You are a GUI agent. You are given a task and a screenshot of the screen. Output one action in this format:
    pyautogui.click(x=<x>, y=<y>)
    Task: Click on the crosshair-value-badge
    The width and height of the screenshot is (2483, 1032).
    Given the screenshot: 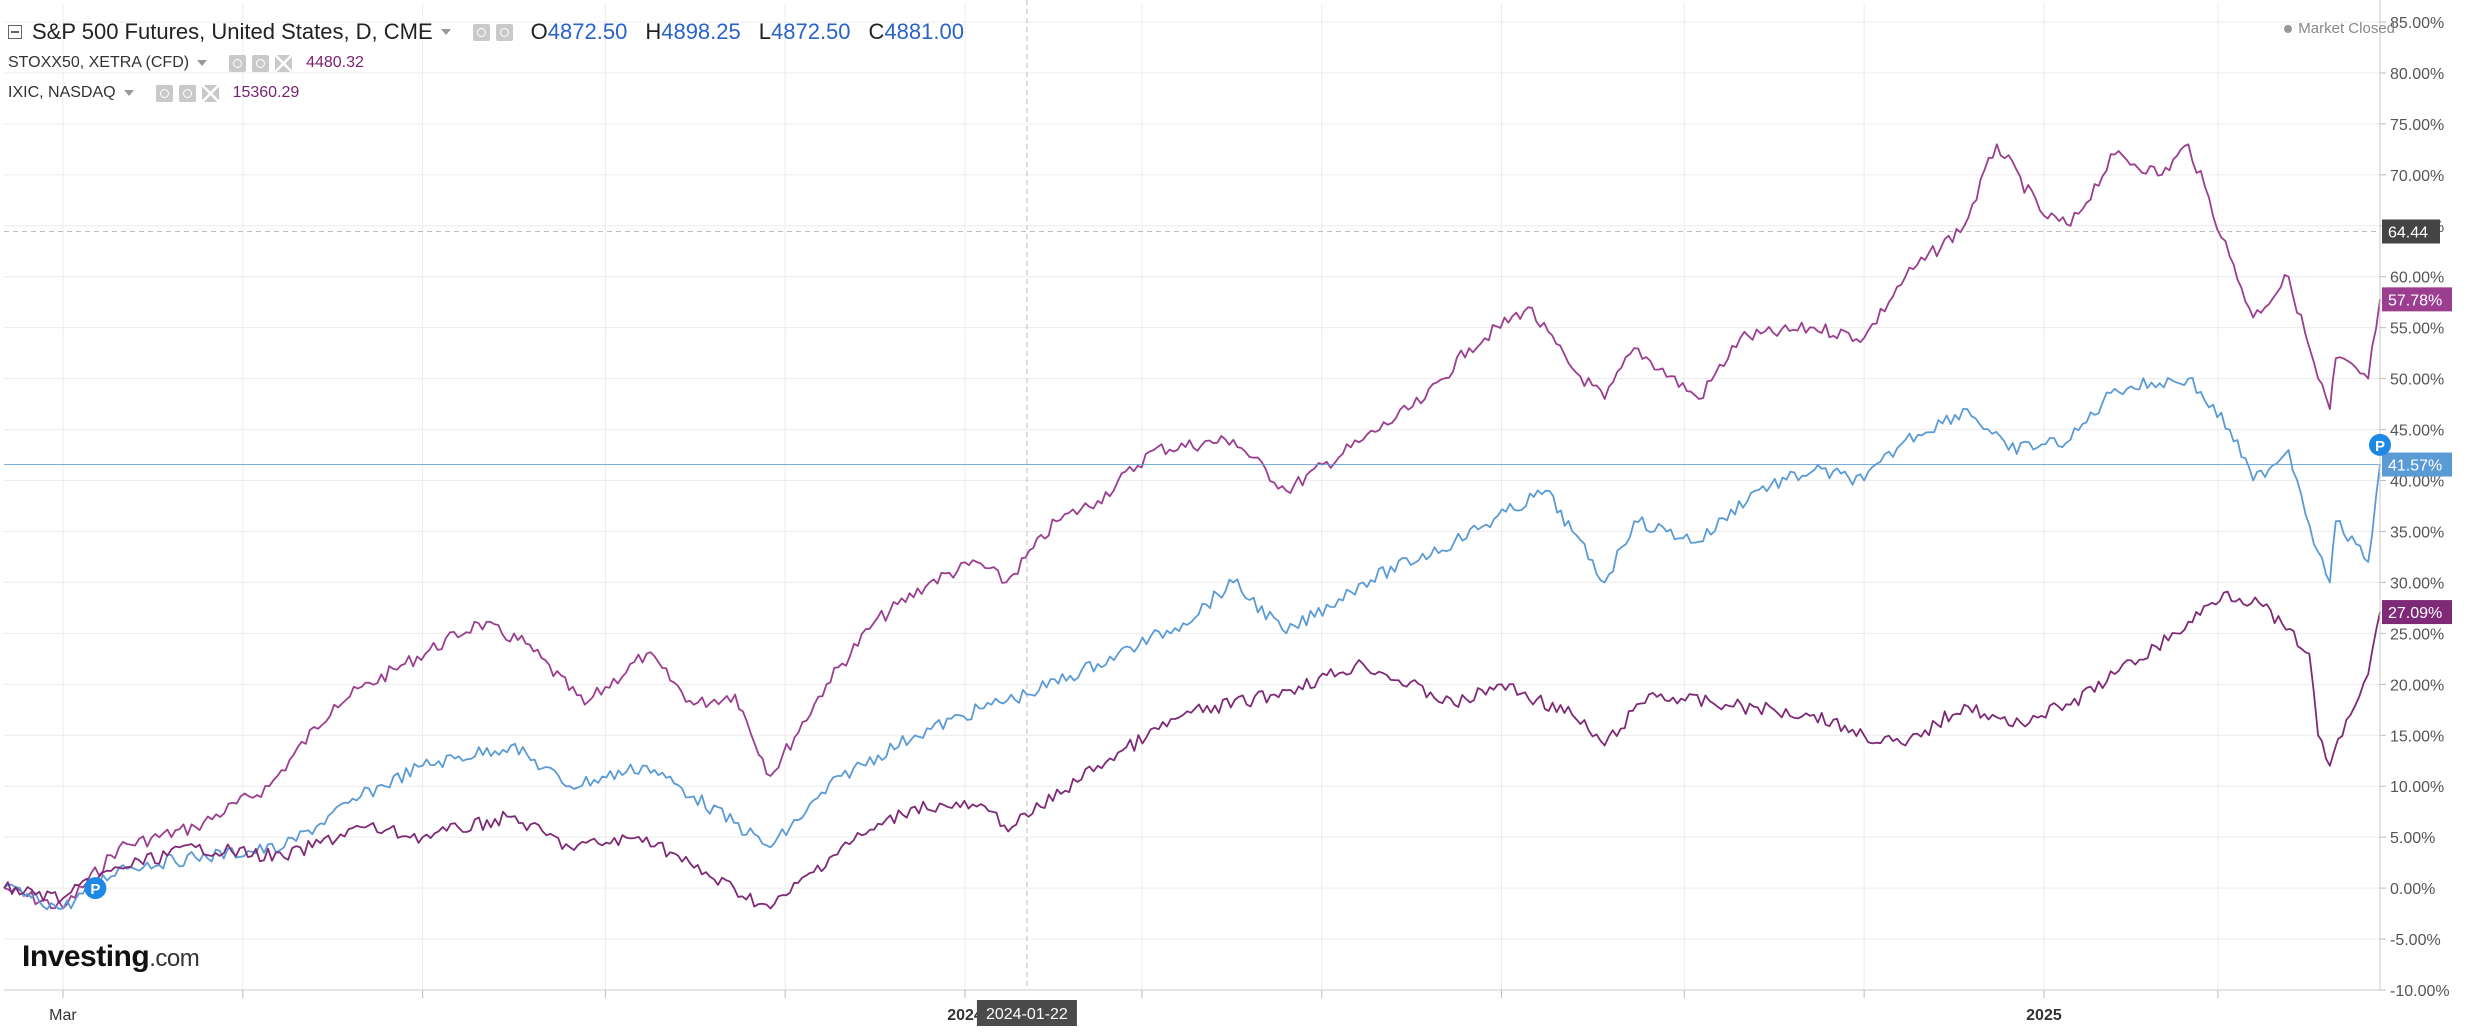 What is the action you would take?
    pyautogui.click(x=2411, y=231)
    